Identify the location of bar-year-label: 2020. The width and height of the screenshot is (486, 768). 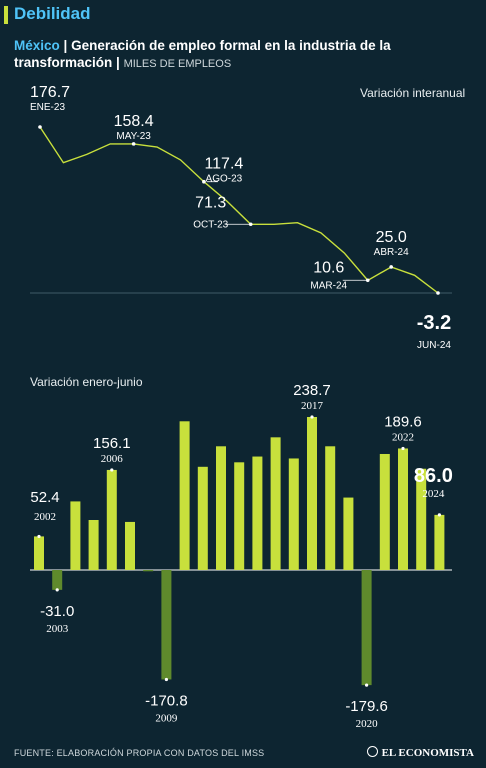
(367, 724).